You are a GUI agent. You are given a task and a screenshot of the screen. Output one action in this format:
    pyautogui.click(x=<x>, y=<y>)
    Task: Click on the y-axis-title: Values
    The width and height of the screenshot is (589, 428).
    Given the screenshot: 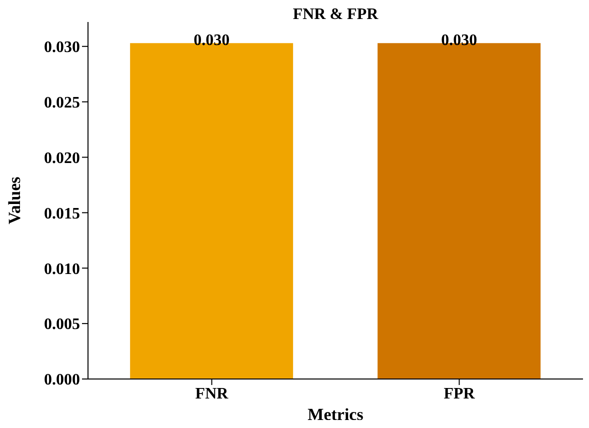 What is the action you would take?
    pyautogui.click(x=14, y=200)
    